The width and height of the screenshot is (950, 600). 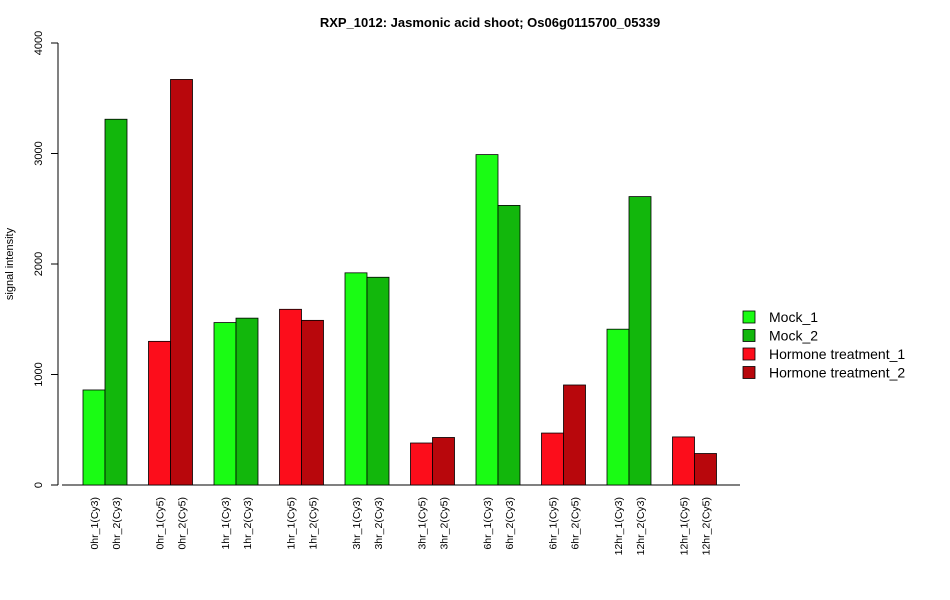 I want to click on legend-label: Mock_1, so click(x=793, y=317).